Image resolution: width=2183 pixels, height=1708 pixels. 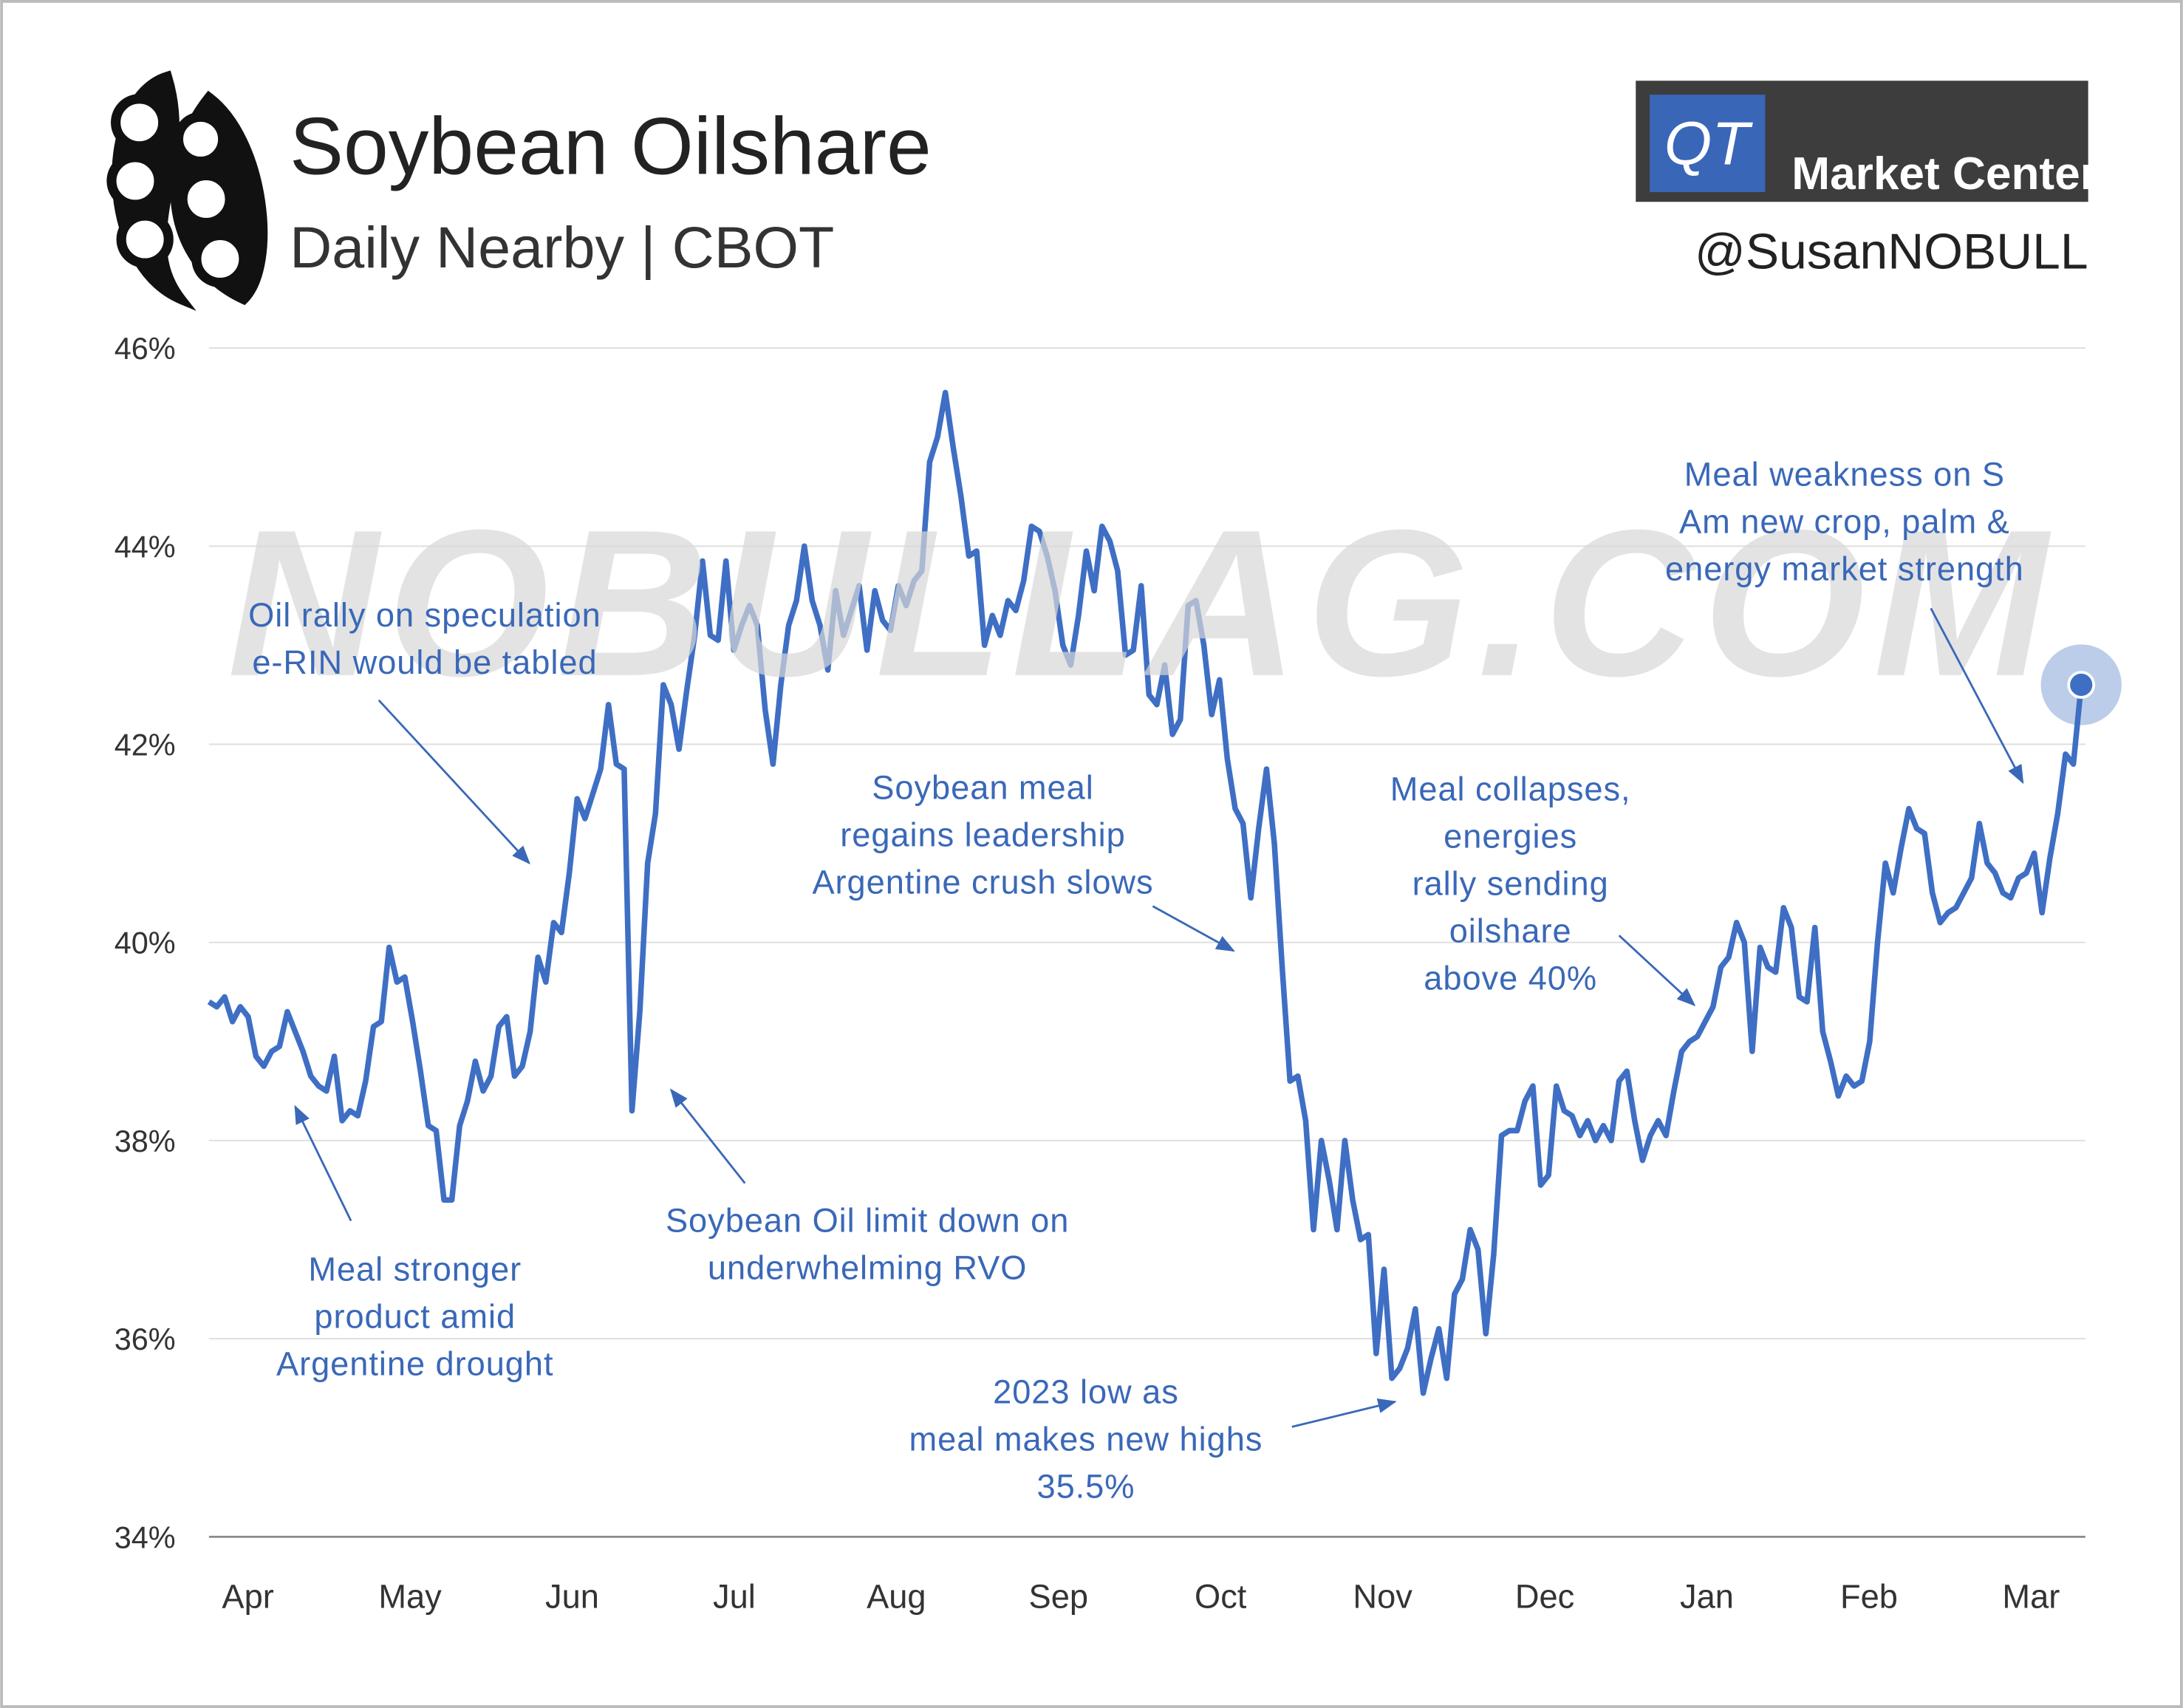 I want to click on soybean-icon, so click(x=187, y=190).